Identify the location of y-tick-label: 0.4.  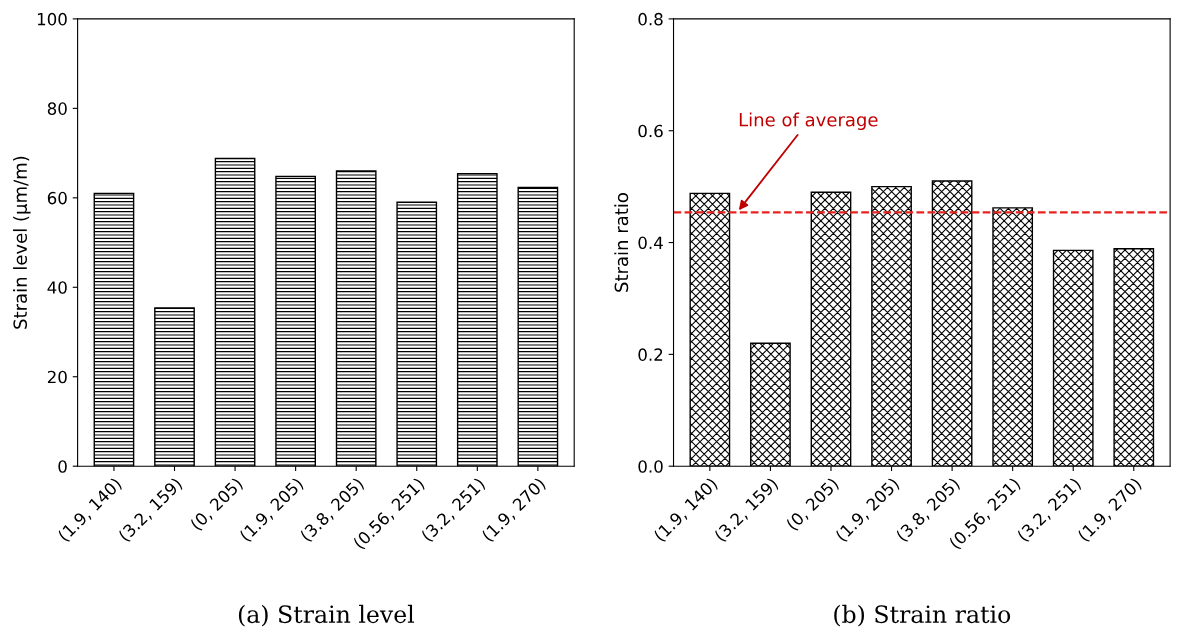
(650, 243).